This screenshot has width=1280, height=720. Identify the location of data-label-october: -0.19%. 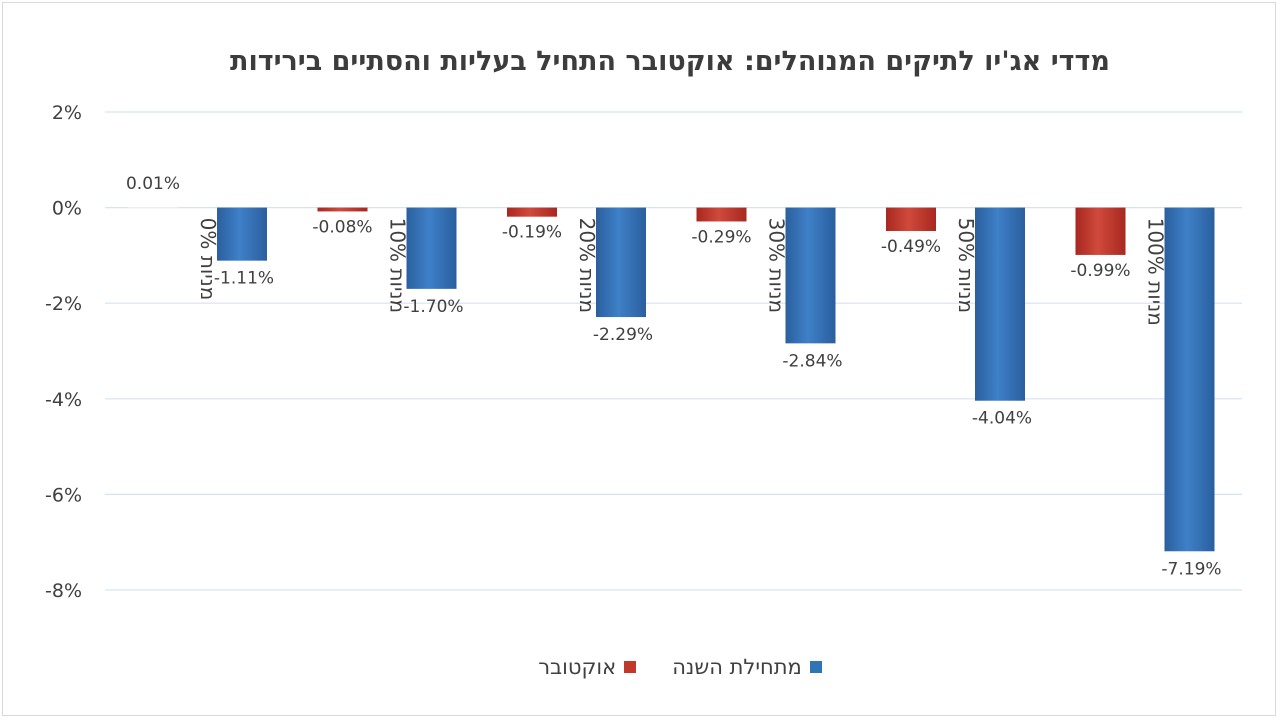
(532, 233).